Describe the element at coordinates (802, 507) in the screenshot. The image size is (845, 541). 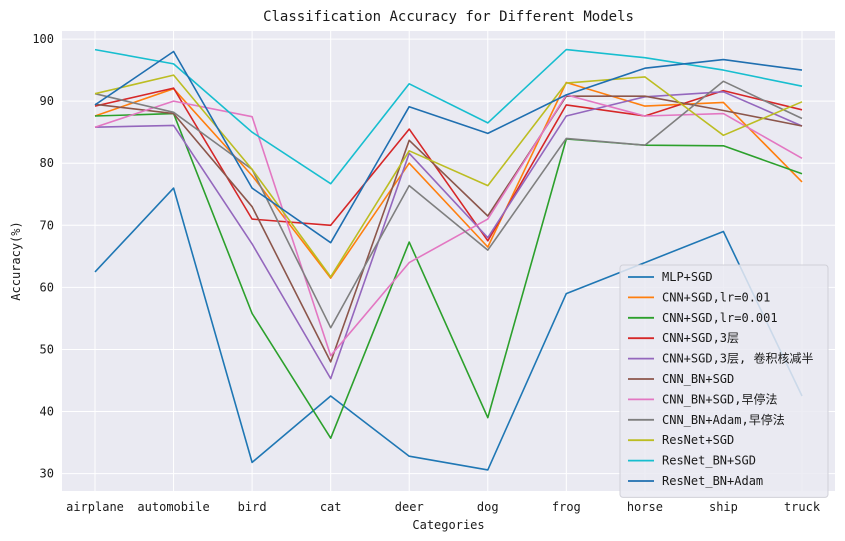
I see `x-tick-label: truck` at that location.